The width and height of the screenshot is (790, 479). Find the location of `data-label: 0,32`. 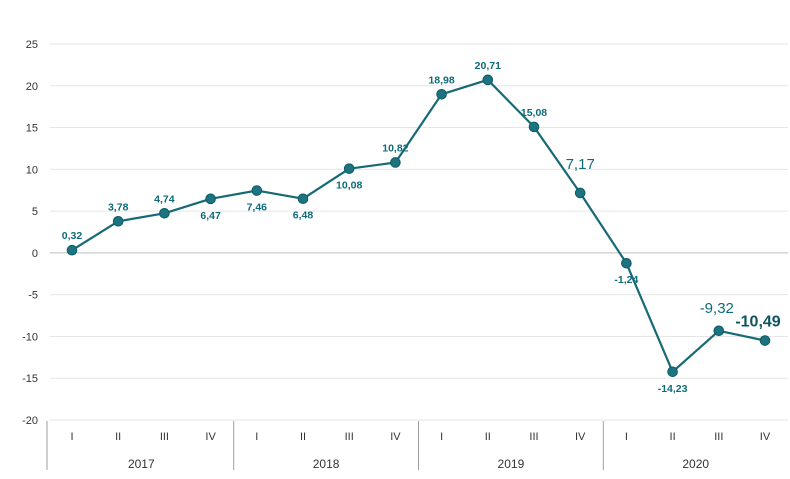

data-label: 0,32 is located at coordinates (72, 236).